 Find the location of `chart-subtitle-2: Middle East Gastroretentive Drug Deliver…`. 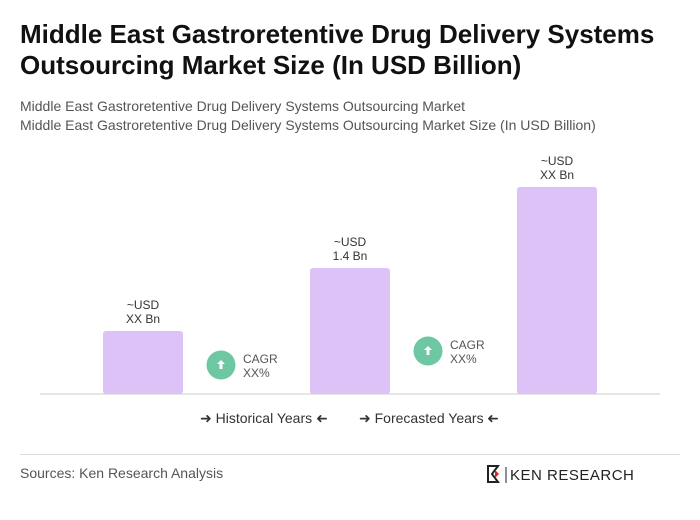

chart-subtitle-2: Middle East Gastroretentive Drug Deliver… is located at coordinates (308, 125).